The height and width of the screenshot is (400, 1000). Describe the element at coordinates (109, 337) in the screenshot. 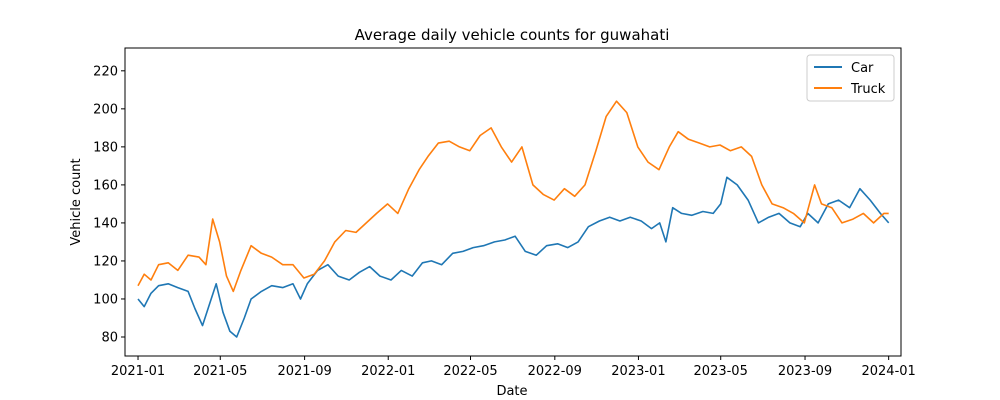

I see `y-tick-label: 80` at that location.